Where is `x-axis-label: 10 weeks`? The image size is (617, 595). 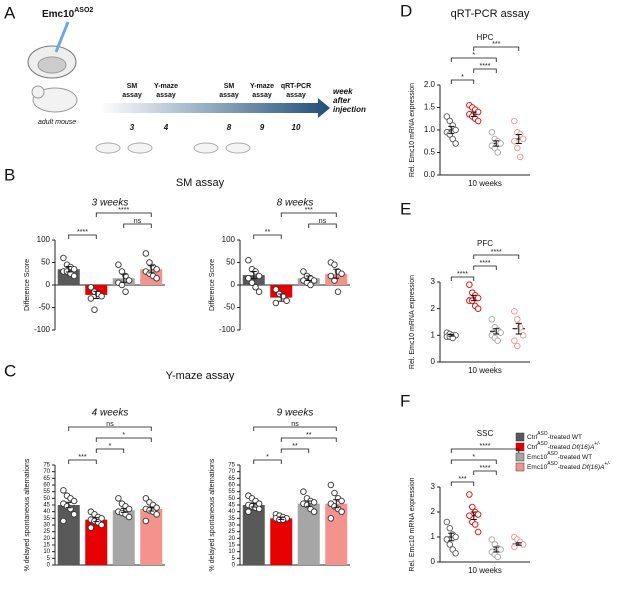 x-axis-label: 10 weeks is located at coordinates (485, 183).